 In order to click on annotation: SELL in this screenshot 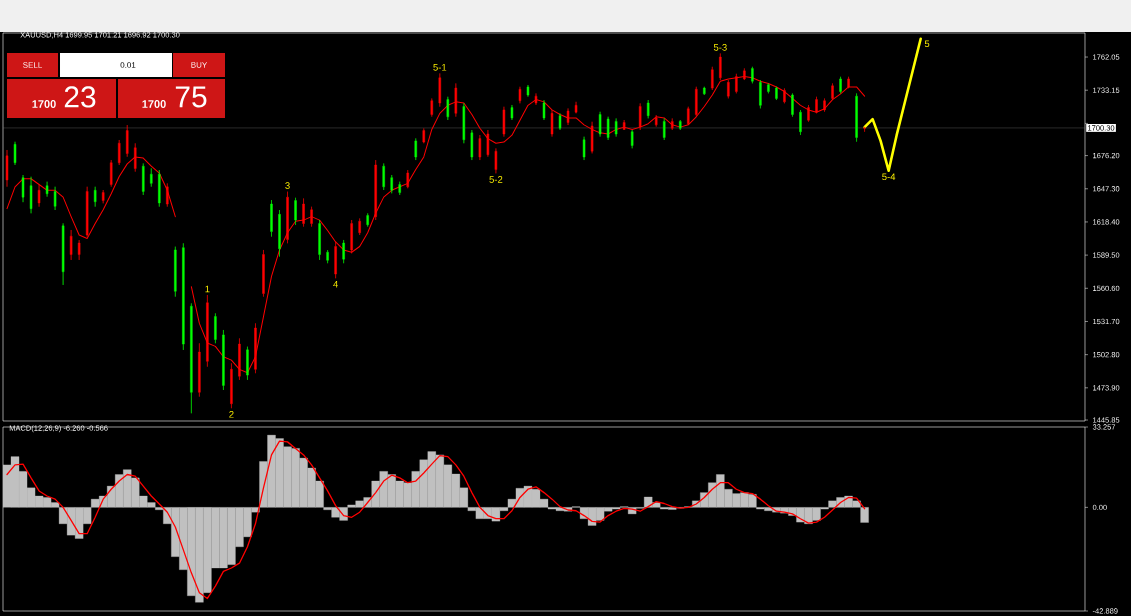, I will do `click(33, 65)`.